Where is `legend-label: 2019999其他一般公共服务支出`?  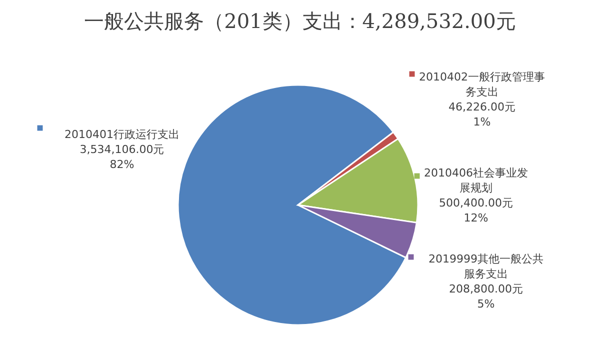
legend-label: 2019999其他一般公共服务支出 is located at coordinates (486, 266).